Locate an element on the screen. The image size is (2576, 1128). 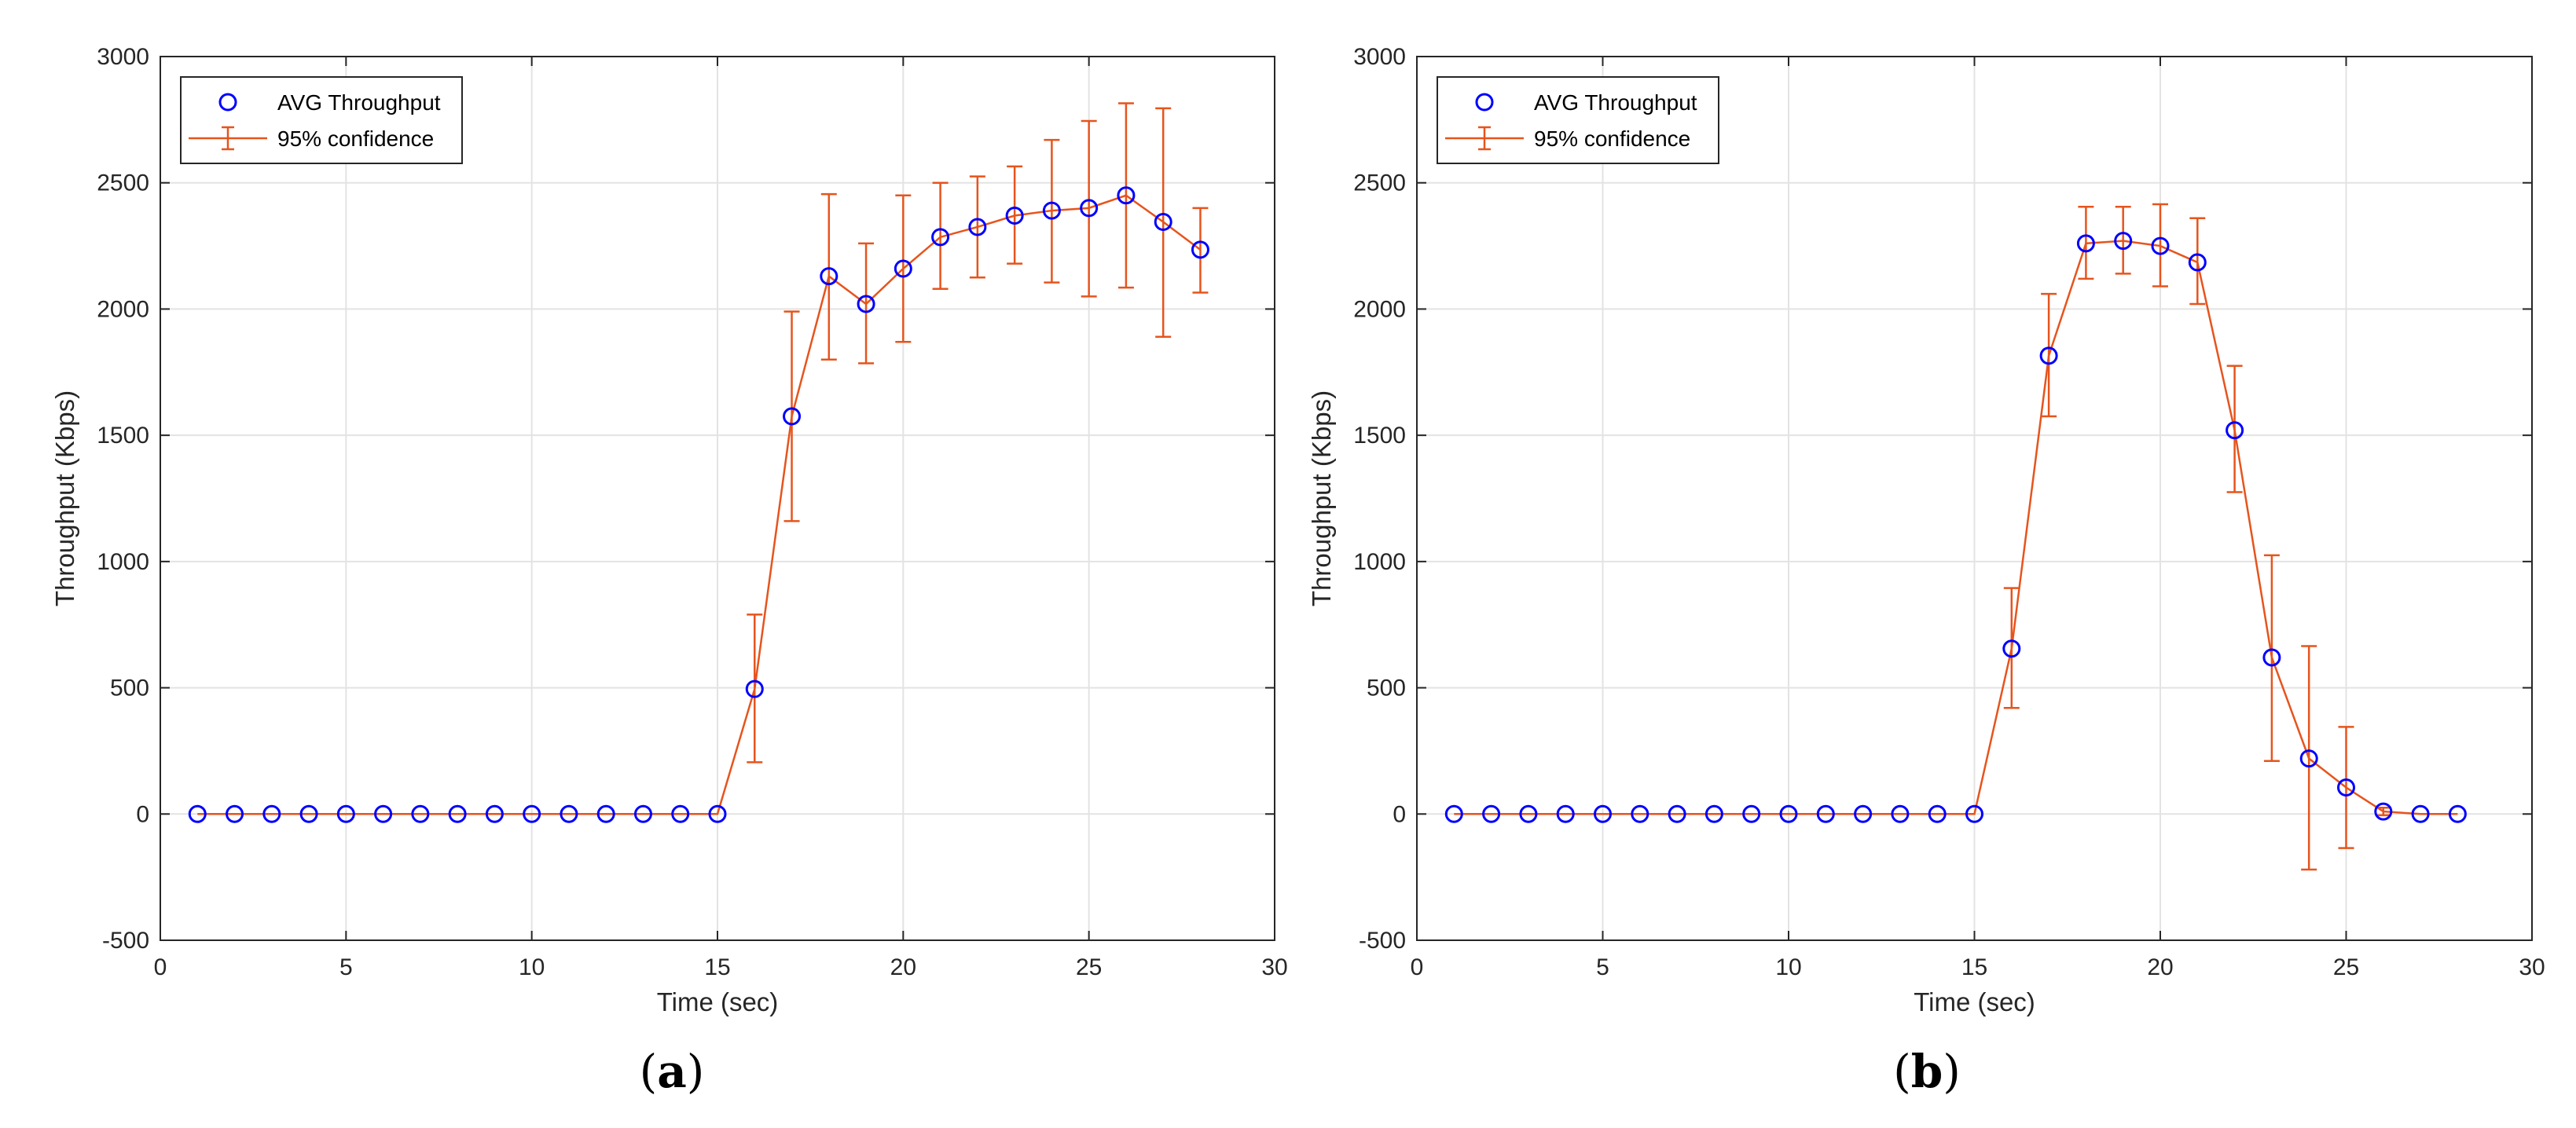
x-tick-label: 5 is located at coordinates (346, 967).